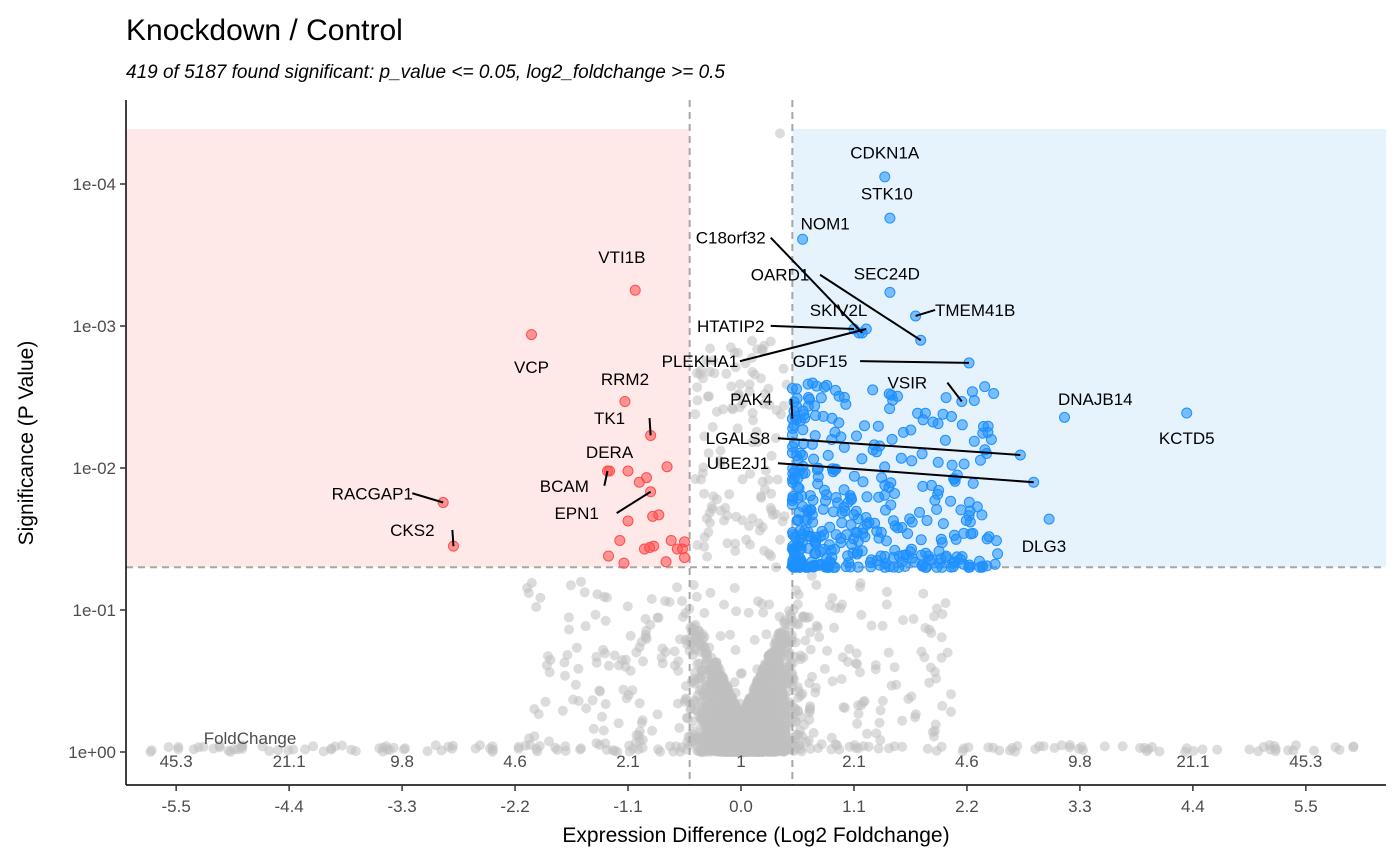 This screenshot has height=866, width=1400. I want to click on foldchange-label: 21.1, so click(289, 761).